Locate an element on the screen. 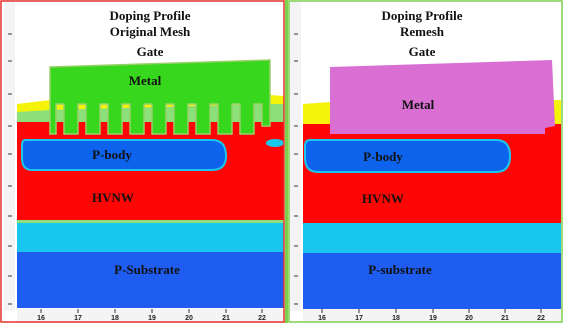  left-x-tick-21: 21 is located at coordinates (226, 318).